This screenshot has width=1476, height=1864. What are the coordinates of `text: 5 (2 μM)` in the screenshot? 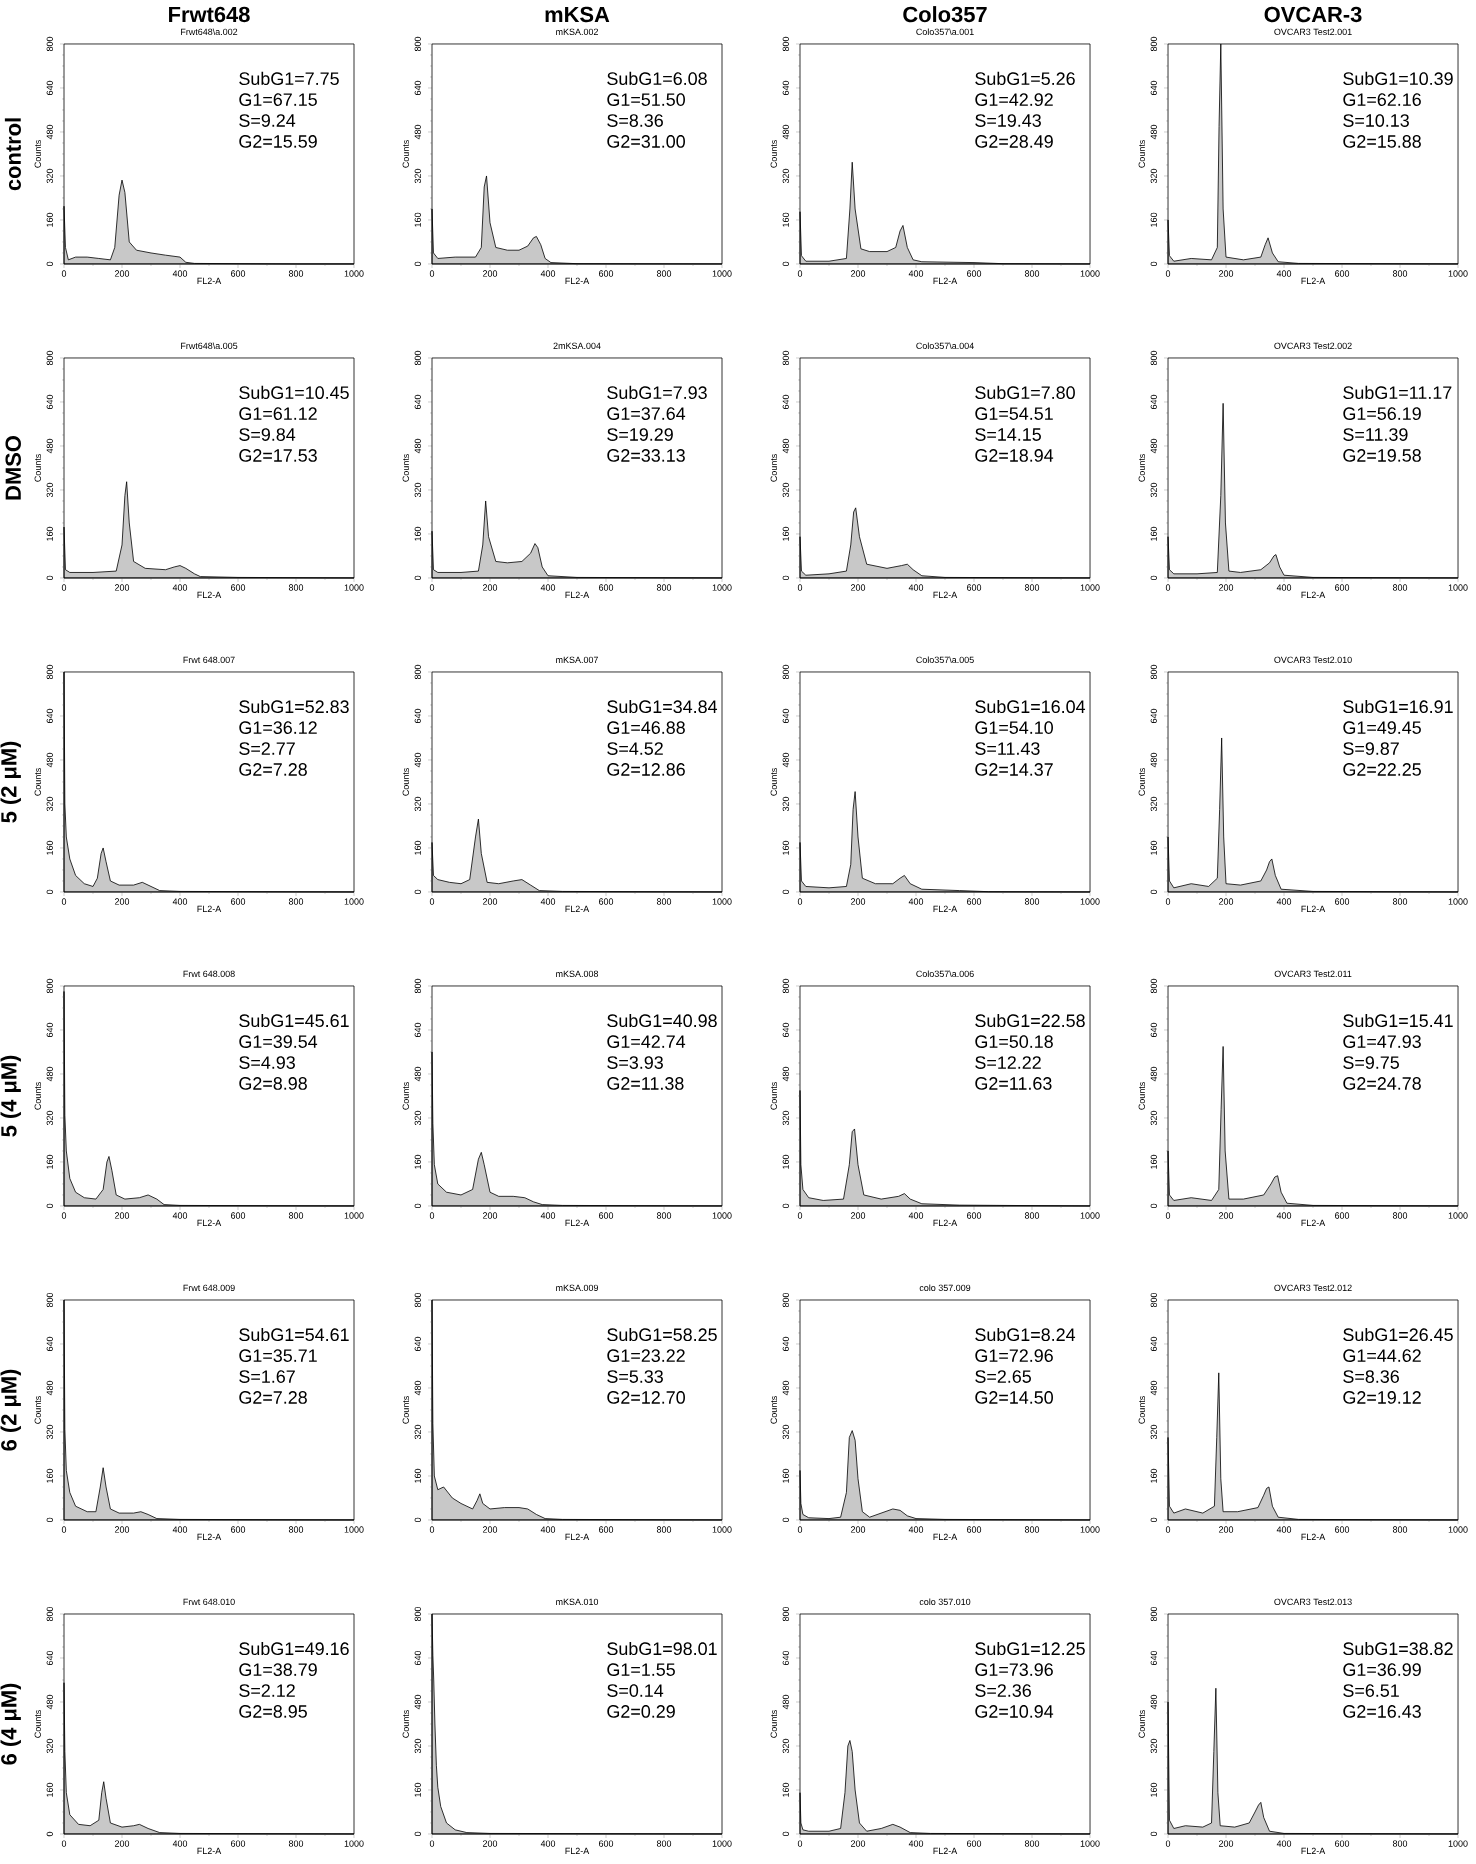 It's located at (10, 782).